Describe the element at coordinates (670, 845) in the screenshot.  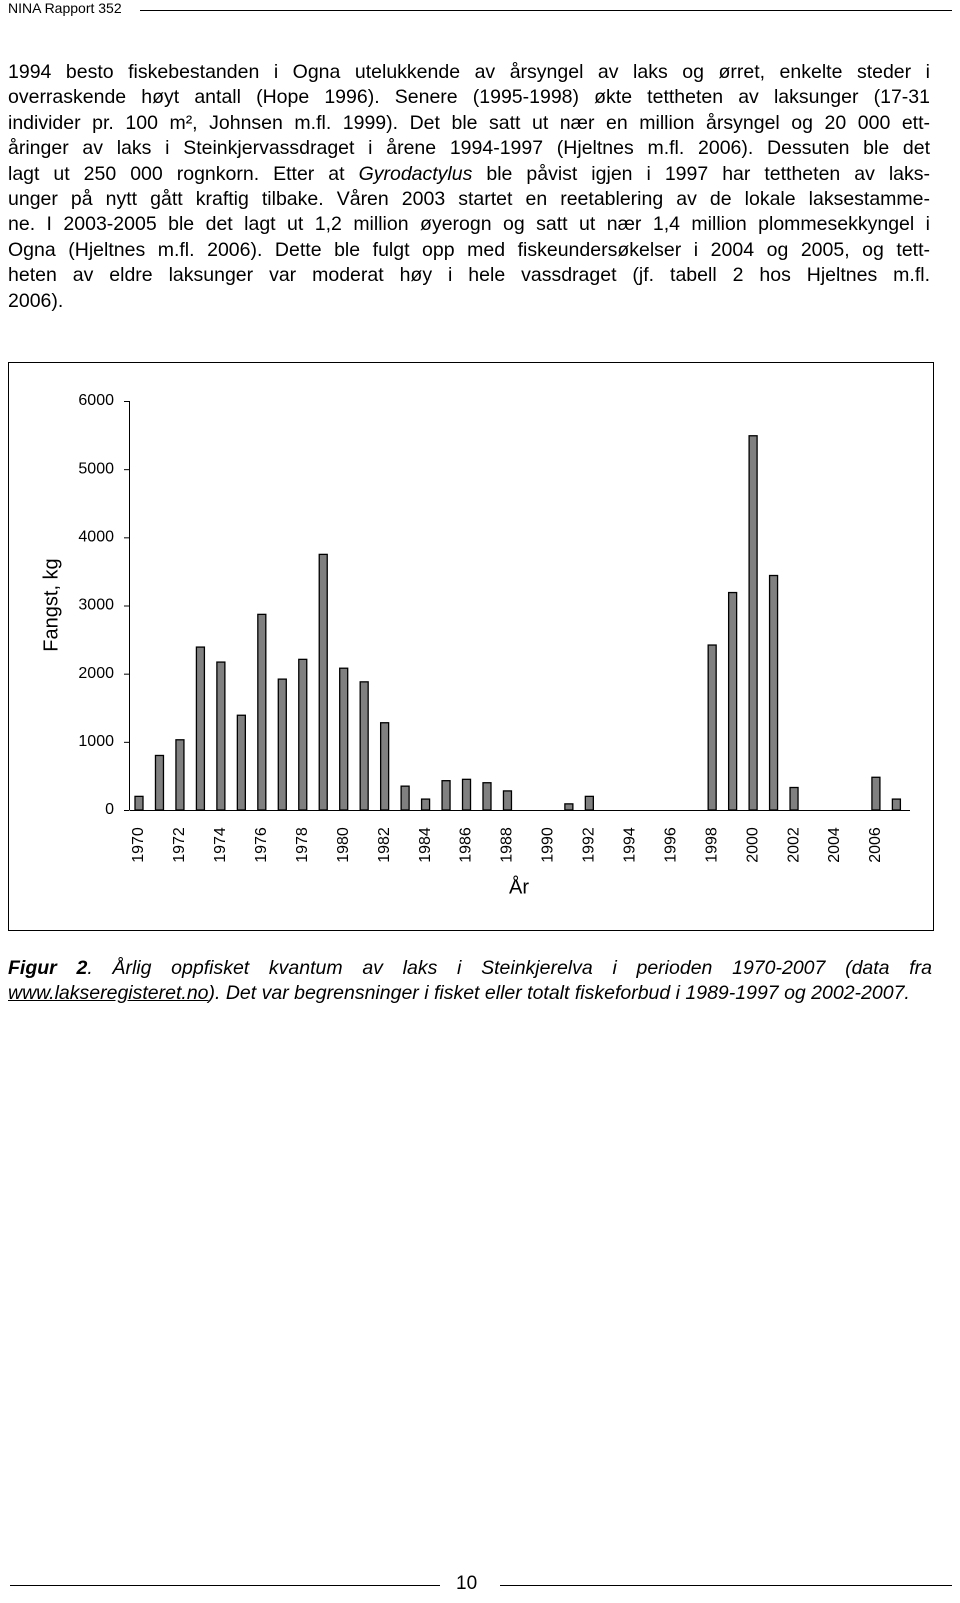
I see `x-tick-label: 1996` at that location.